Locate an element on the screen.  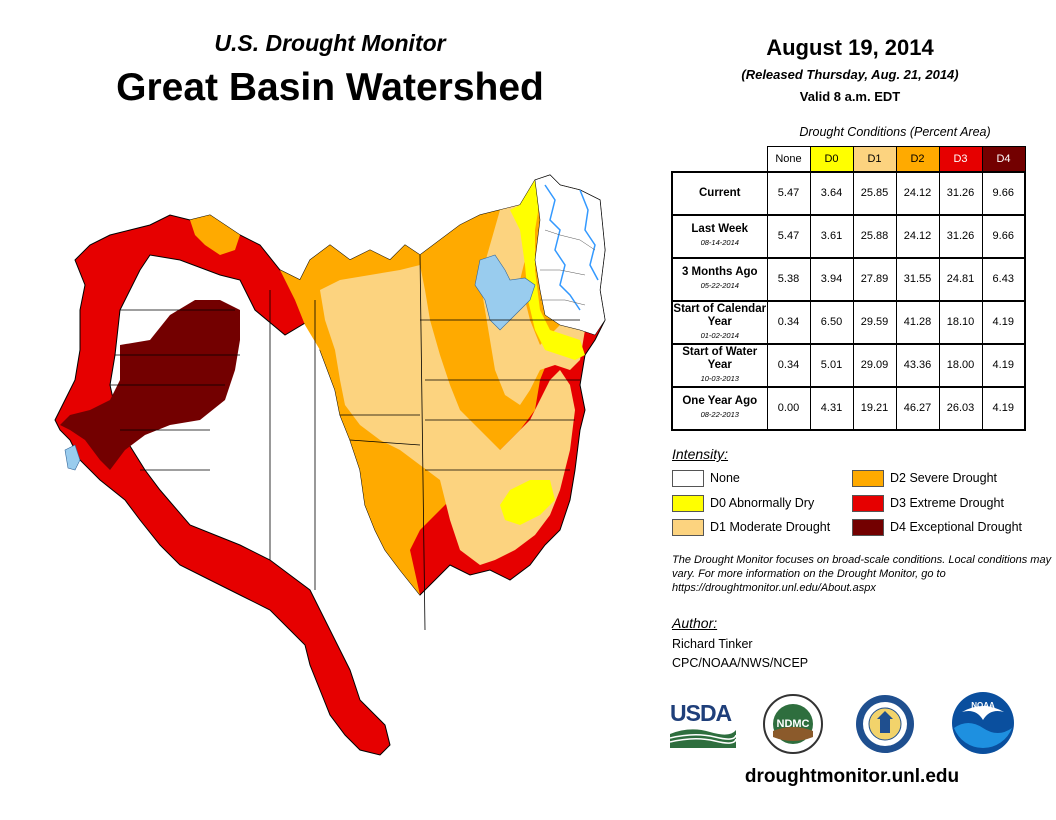
valid-time: Valid 8 a.m. EDT is located at coordinates (850, 96).